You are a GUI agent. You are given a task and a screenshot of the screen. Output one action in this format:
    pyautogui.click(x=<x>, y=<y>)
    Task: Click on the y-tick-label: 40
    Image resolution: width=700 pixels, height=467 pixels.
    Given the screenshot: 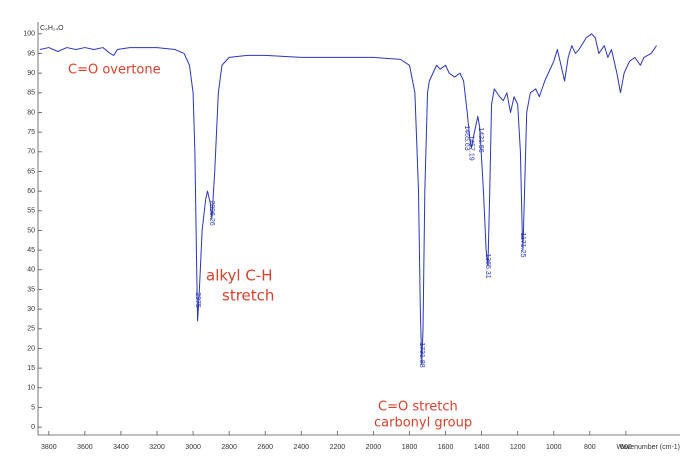 What is the action you would take?
    pyautogui.click(x=31, y=270)
    